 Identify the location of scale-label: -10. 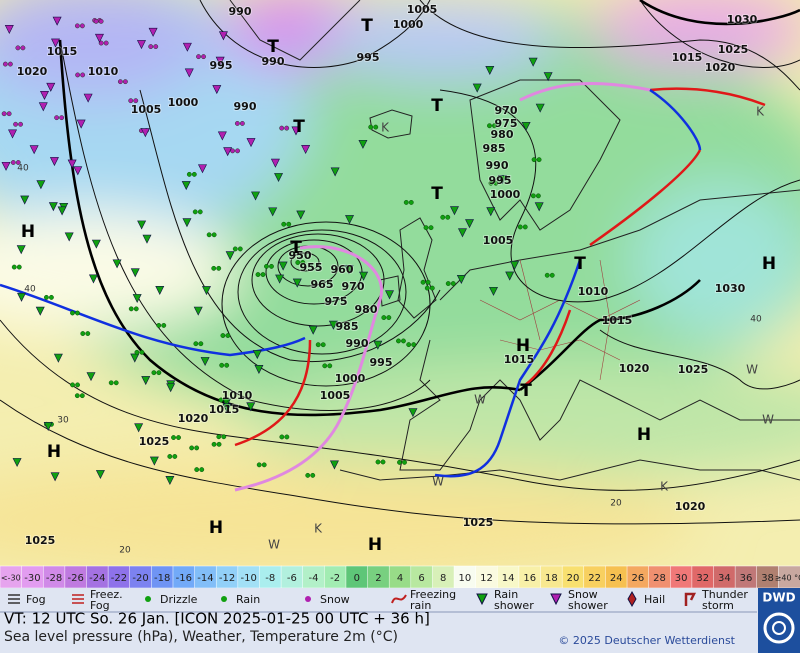
(248, 578).